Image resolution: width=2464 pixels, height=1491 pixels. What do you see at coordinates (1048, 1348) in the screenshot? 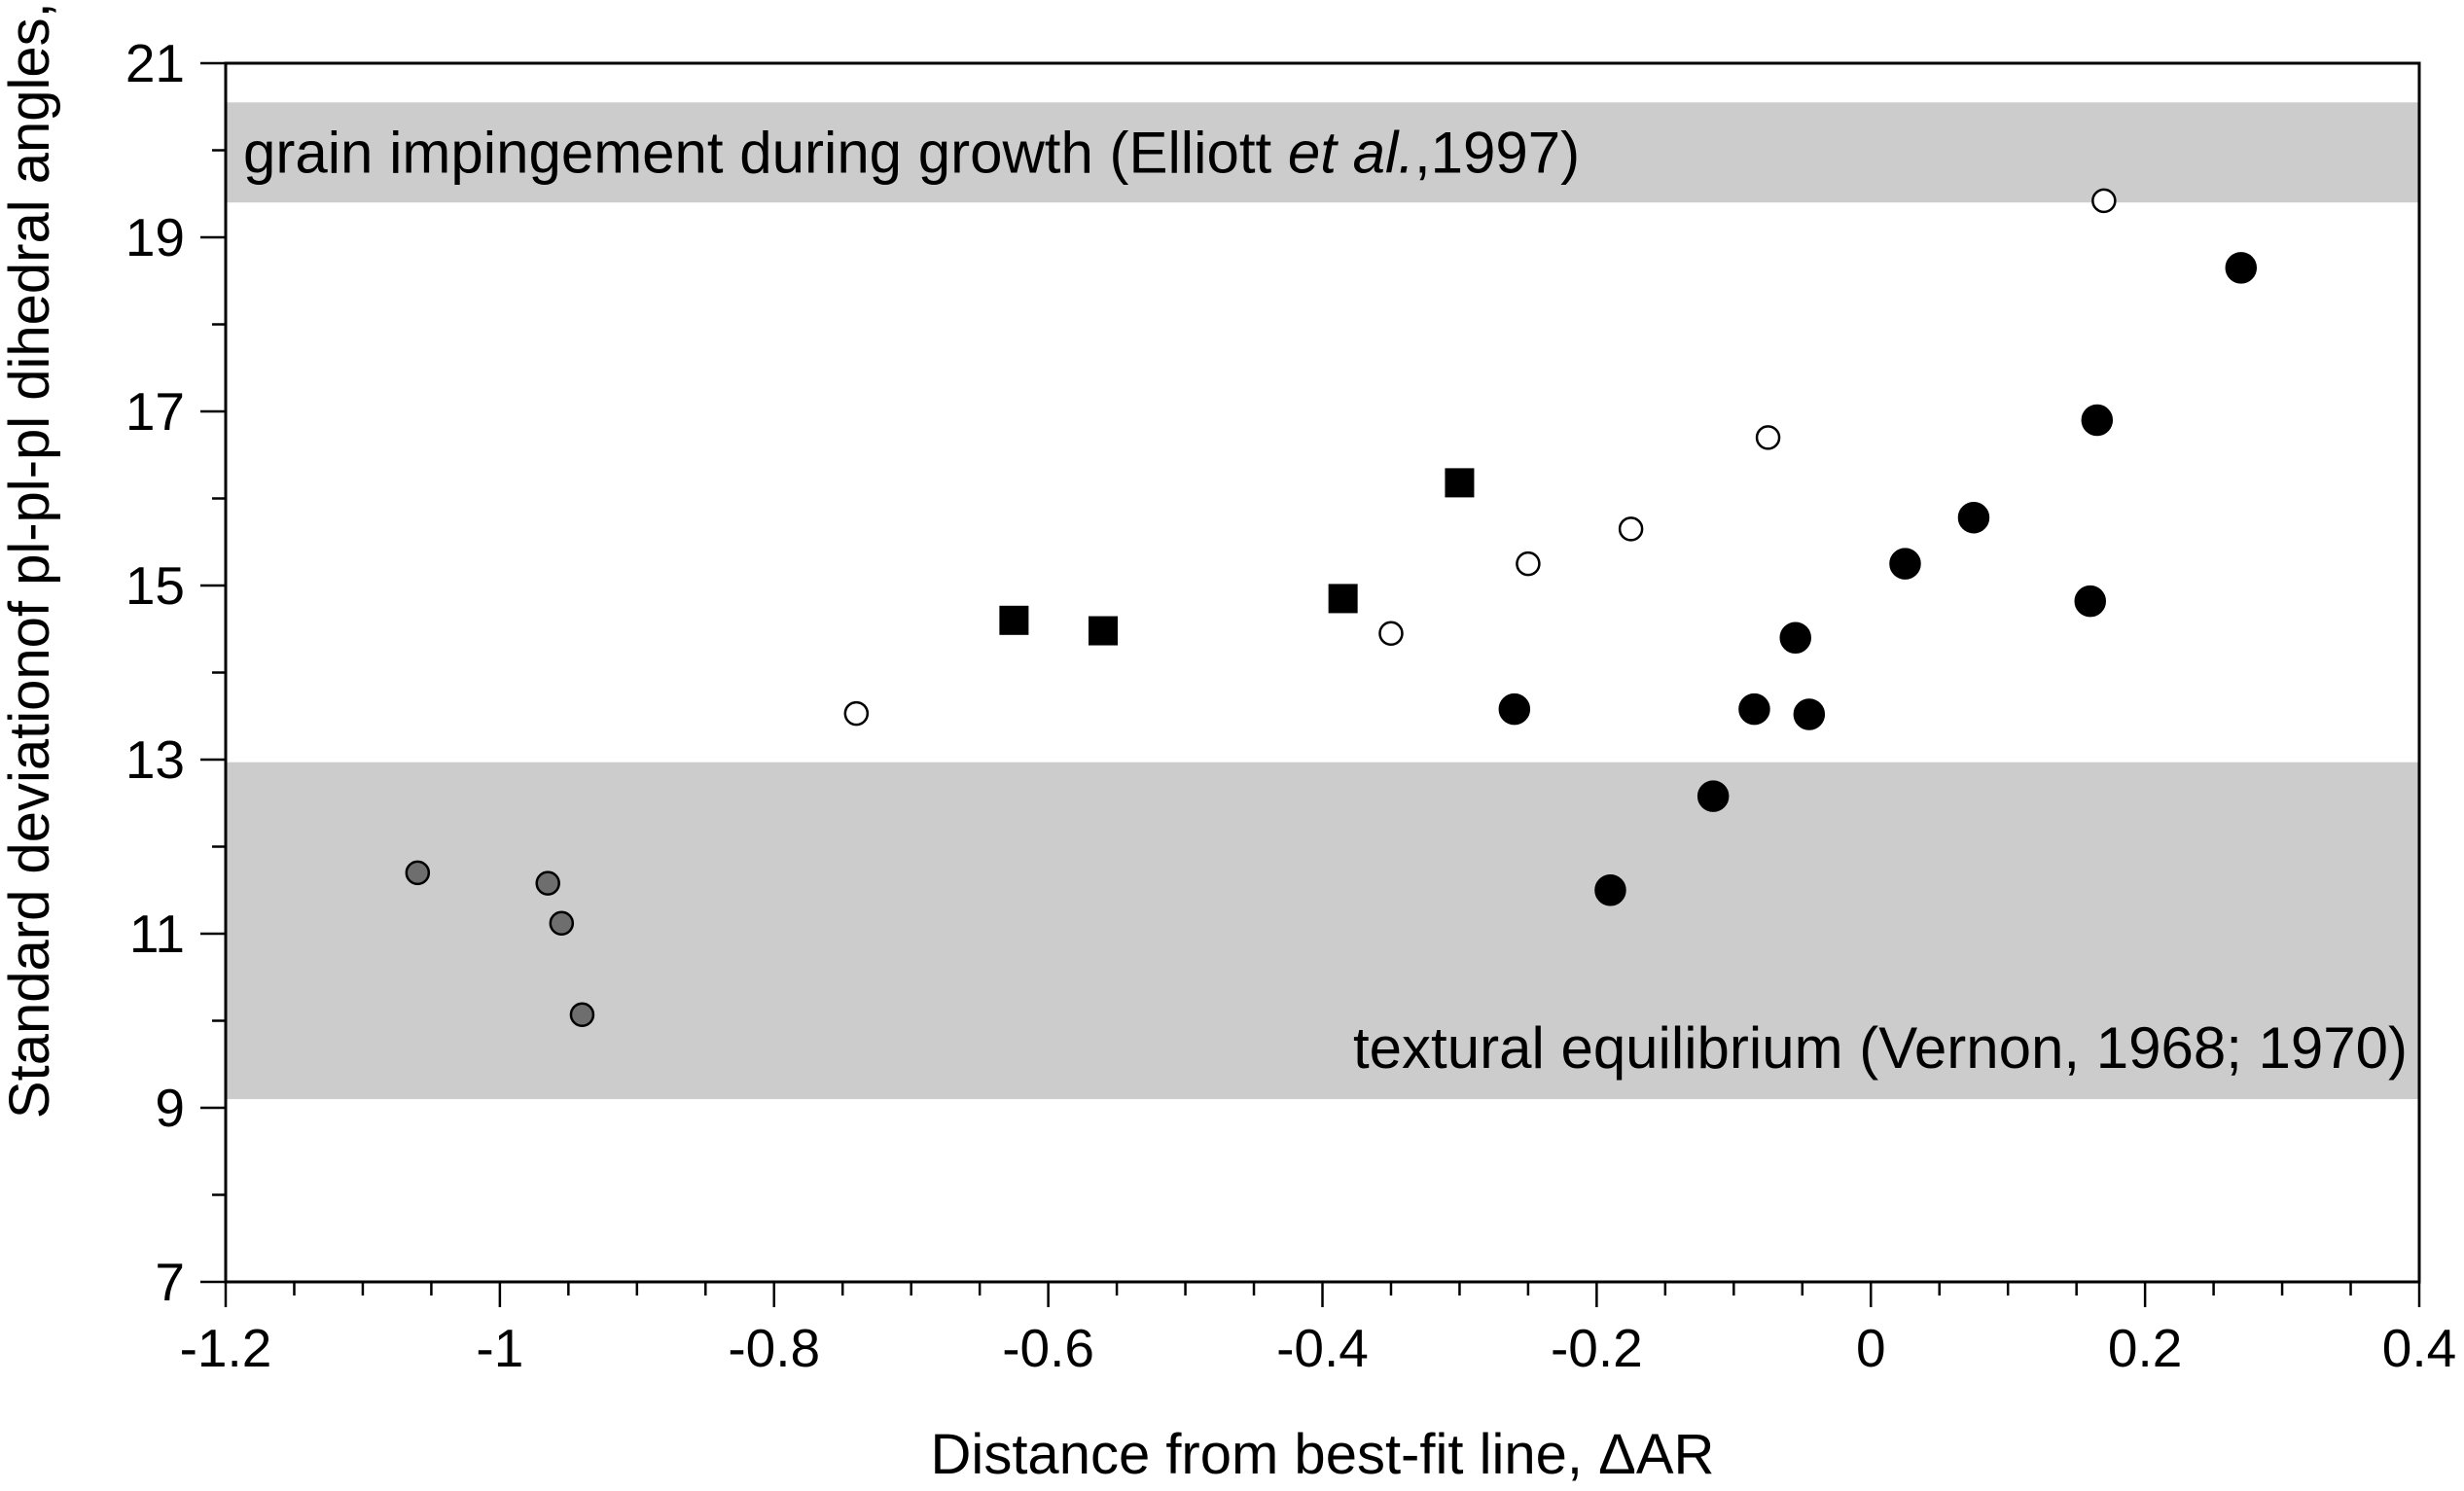
I see `x-tick-label: -0.6` at bounding box center [1048, 1348].